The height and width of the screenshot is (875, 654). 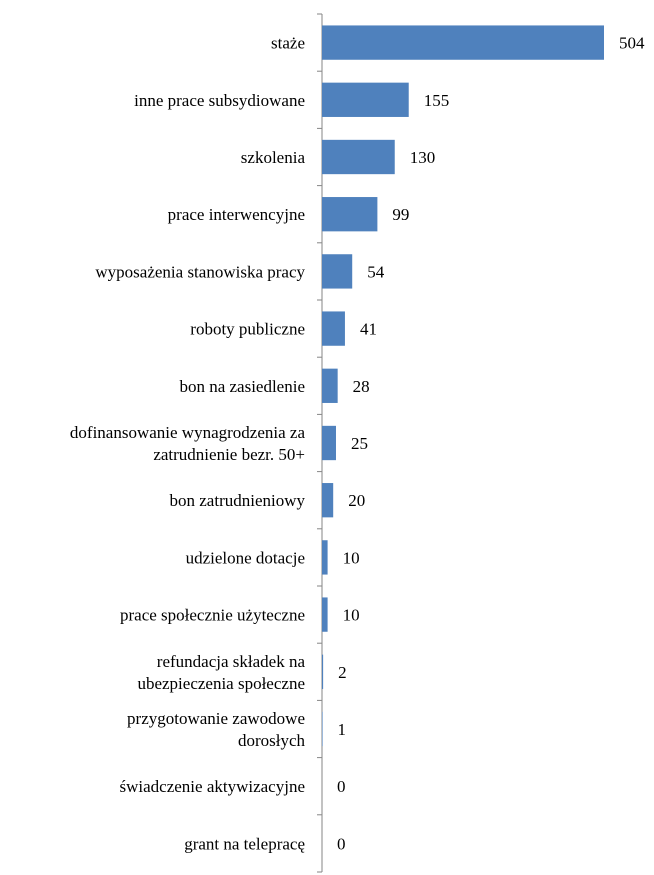 What do you see at coordinates (213, 786) in the screenshot?
I see `category-label: świadczenie aktywizacyjne` at bounding box center [213, 786].